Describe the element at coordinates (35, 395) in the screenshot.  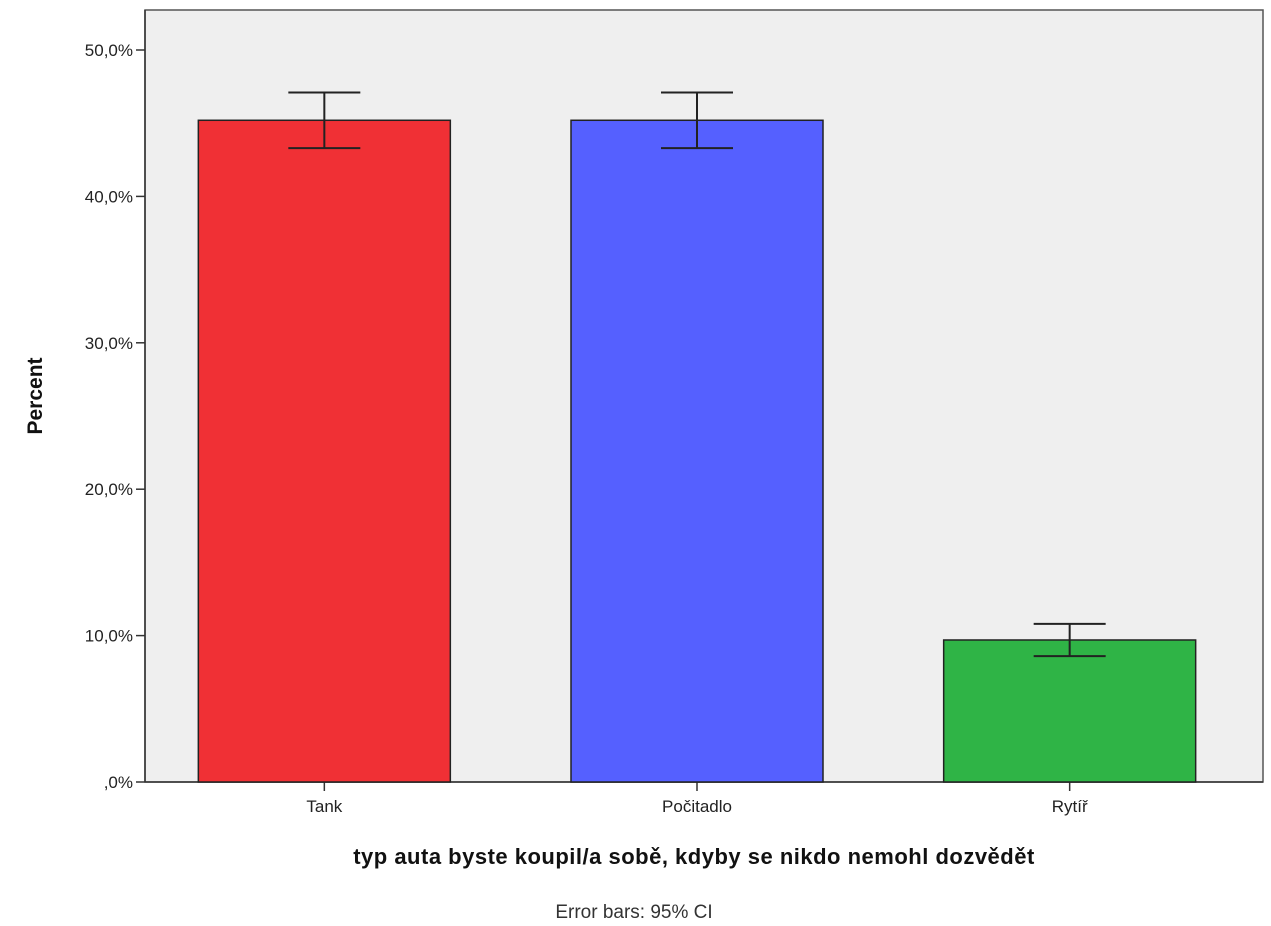
I see `y-axis-title: Percent` at that location.